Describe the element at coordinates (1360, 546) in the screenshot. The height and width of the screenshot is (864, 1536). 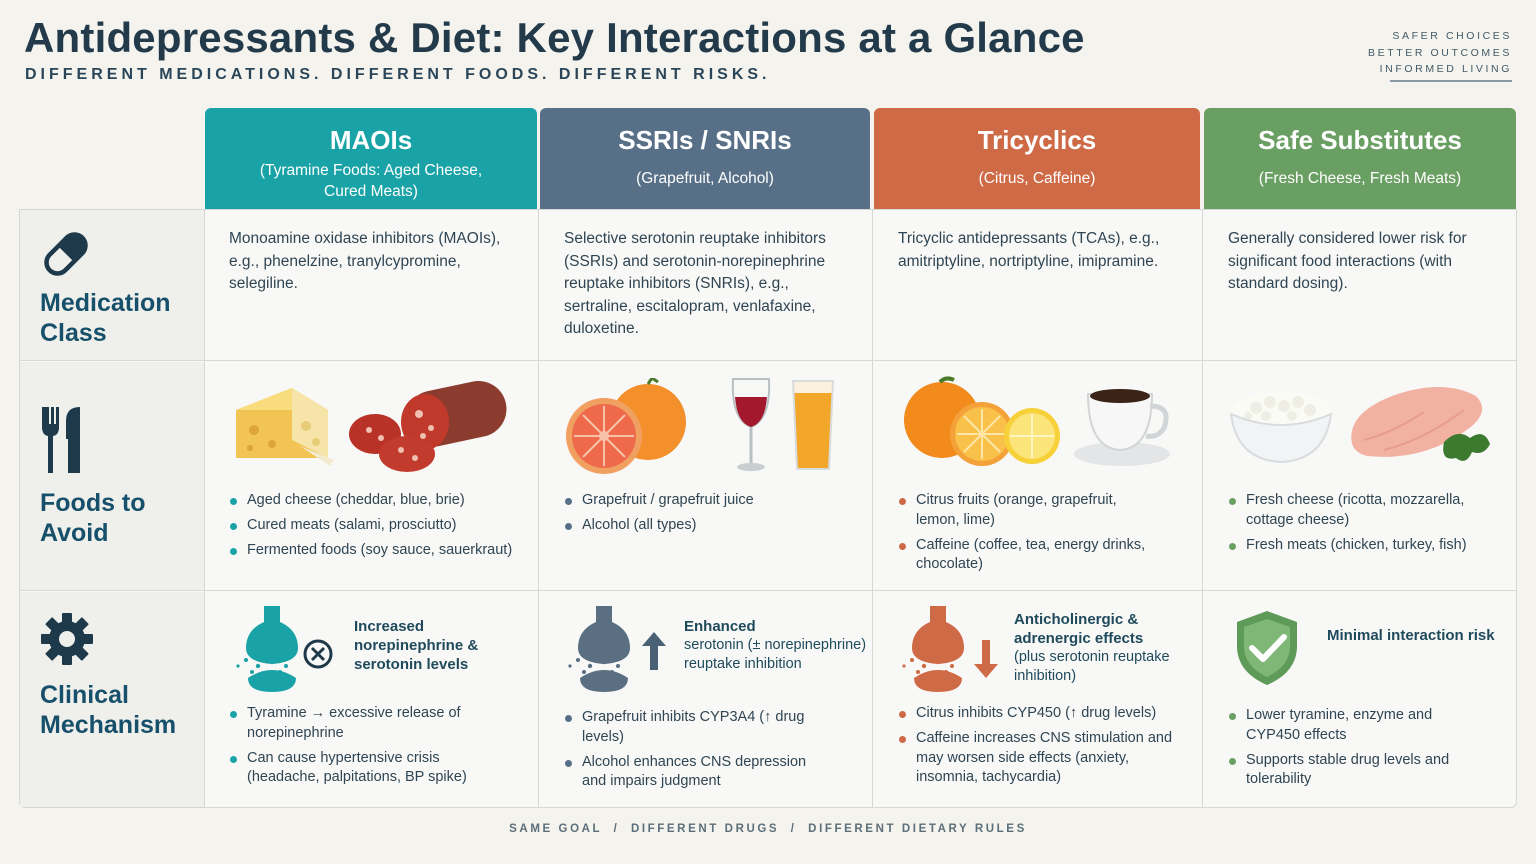
I see `list-item: Fresh meats (chicken, turkey, fish)` at that location.